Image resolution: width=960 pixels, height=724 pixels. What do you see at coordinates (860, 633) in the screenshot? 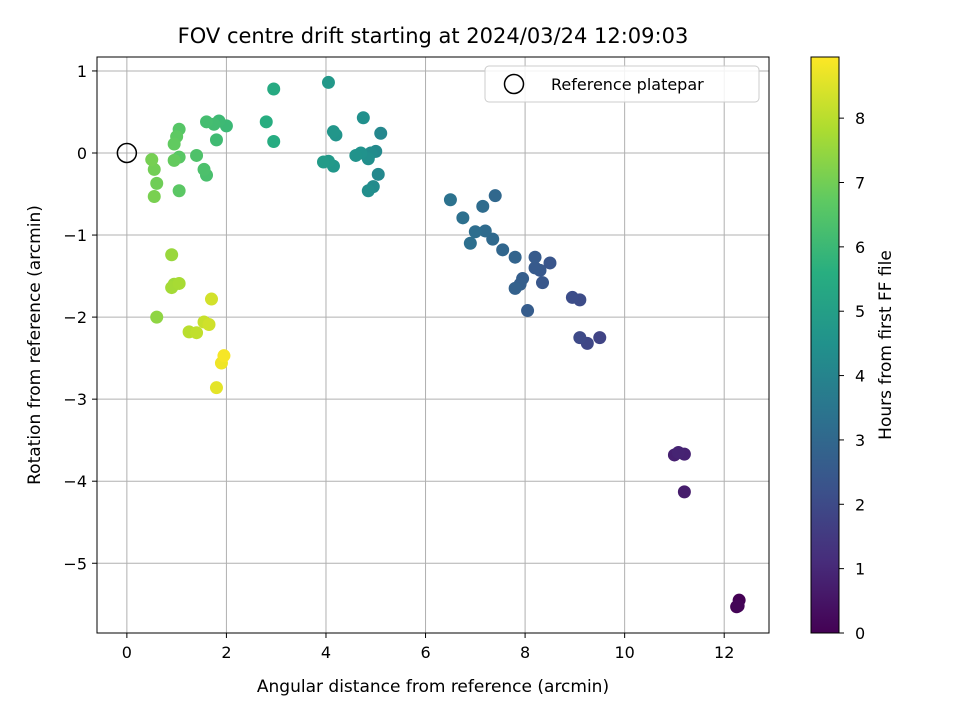
I see `colorbar-tick-label: 0` at bounding box center [860, 633].